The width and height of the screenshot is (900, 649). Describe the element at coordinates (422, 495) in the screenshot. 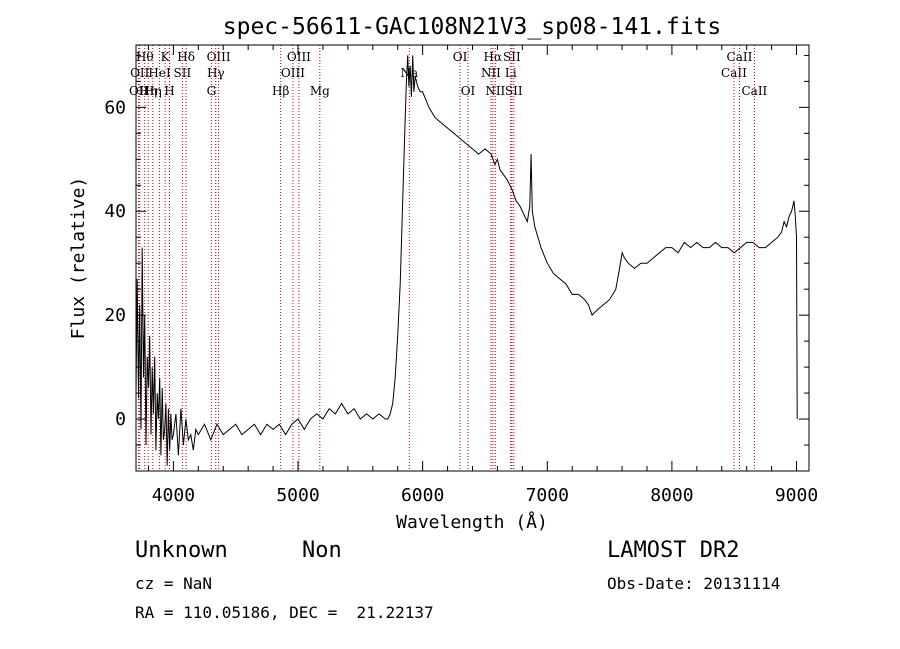

I see `x-tick-label: 6000` at that location.